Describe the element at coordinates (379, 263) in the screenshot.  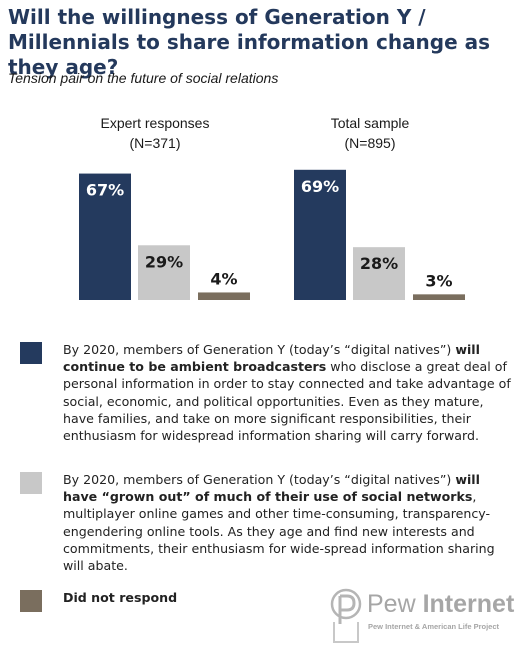
I see `bar-value-label: 28%` at that location.